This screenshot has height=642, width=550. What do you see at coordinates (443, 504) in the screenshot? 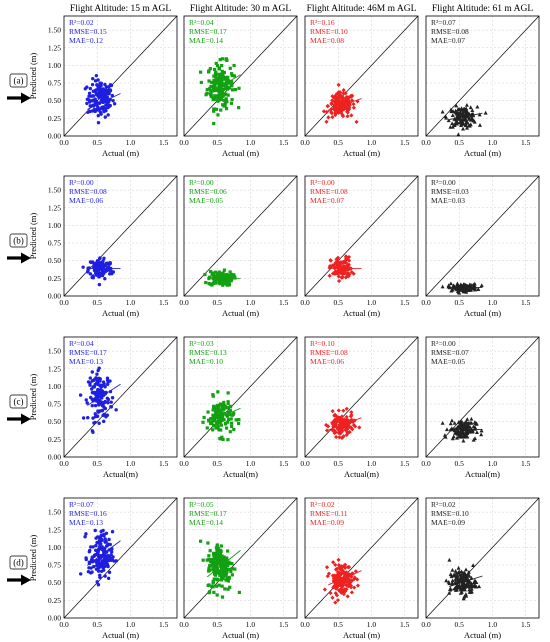
I see `stat-label: R²=0.02` at bounding box center [443, 504].